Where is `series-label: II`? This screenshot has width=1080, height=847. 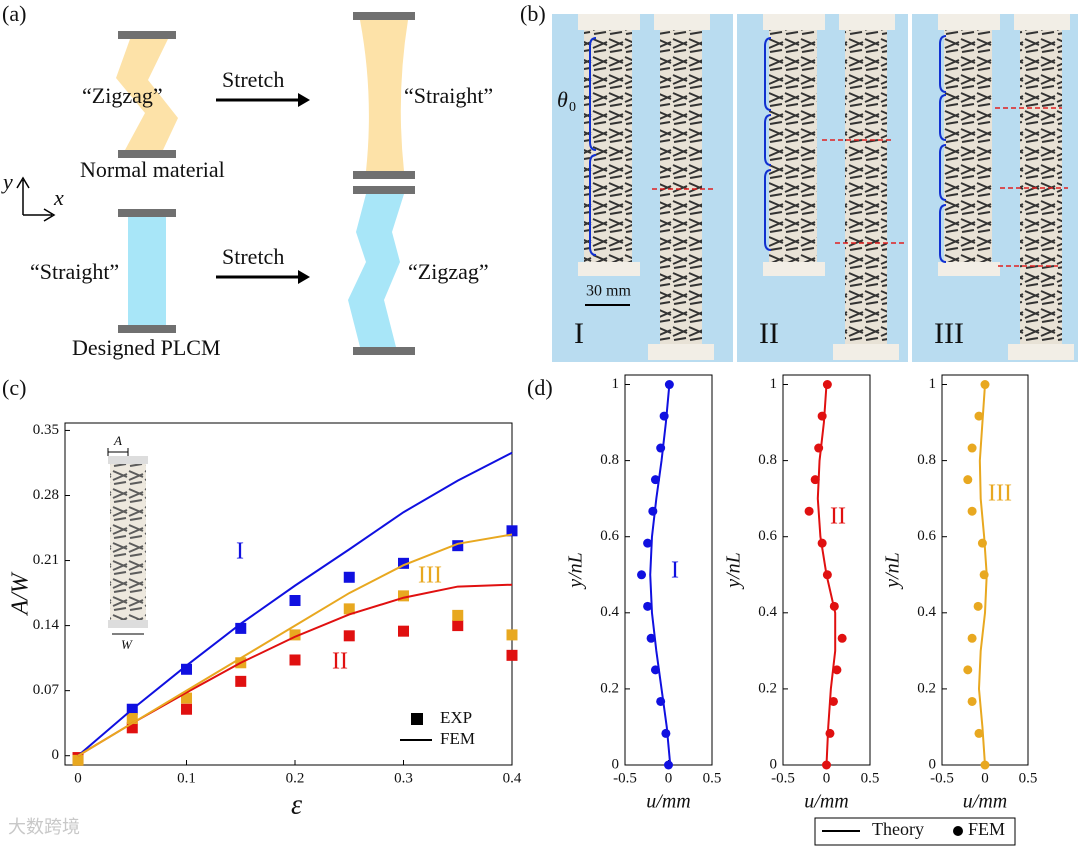
series-label: II is located at coordinates (838, 517).